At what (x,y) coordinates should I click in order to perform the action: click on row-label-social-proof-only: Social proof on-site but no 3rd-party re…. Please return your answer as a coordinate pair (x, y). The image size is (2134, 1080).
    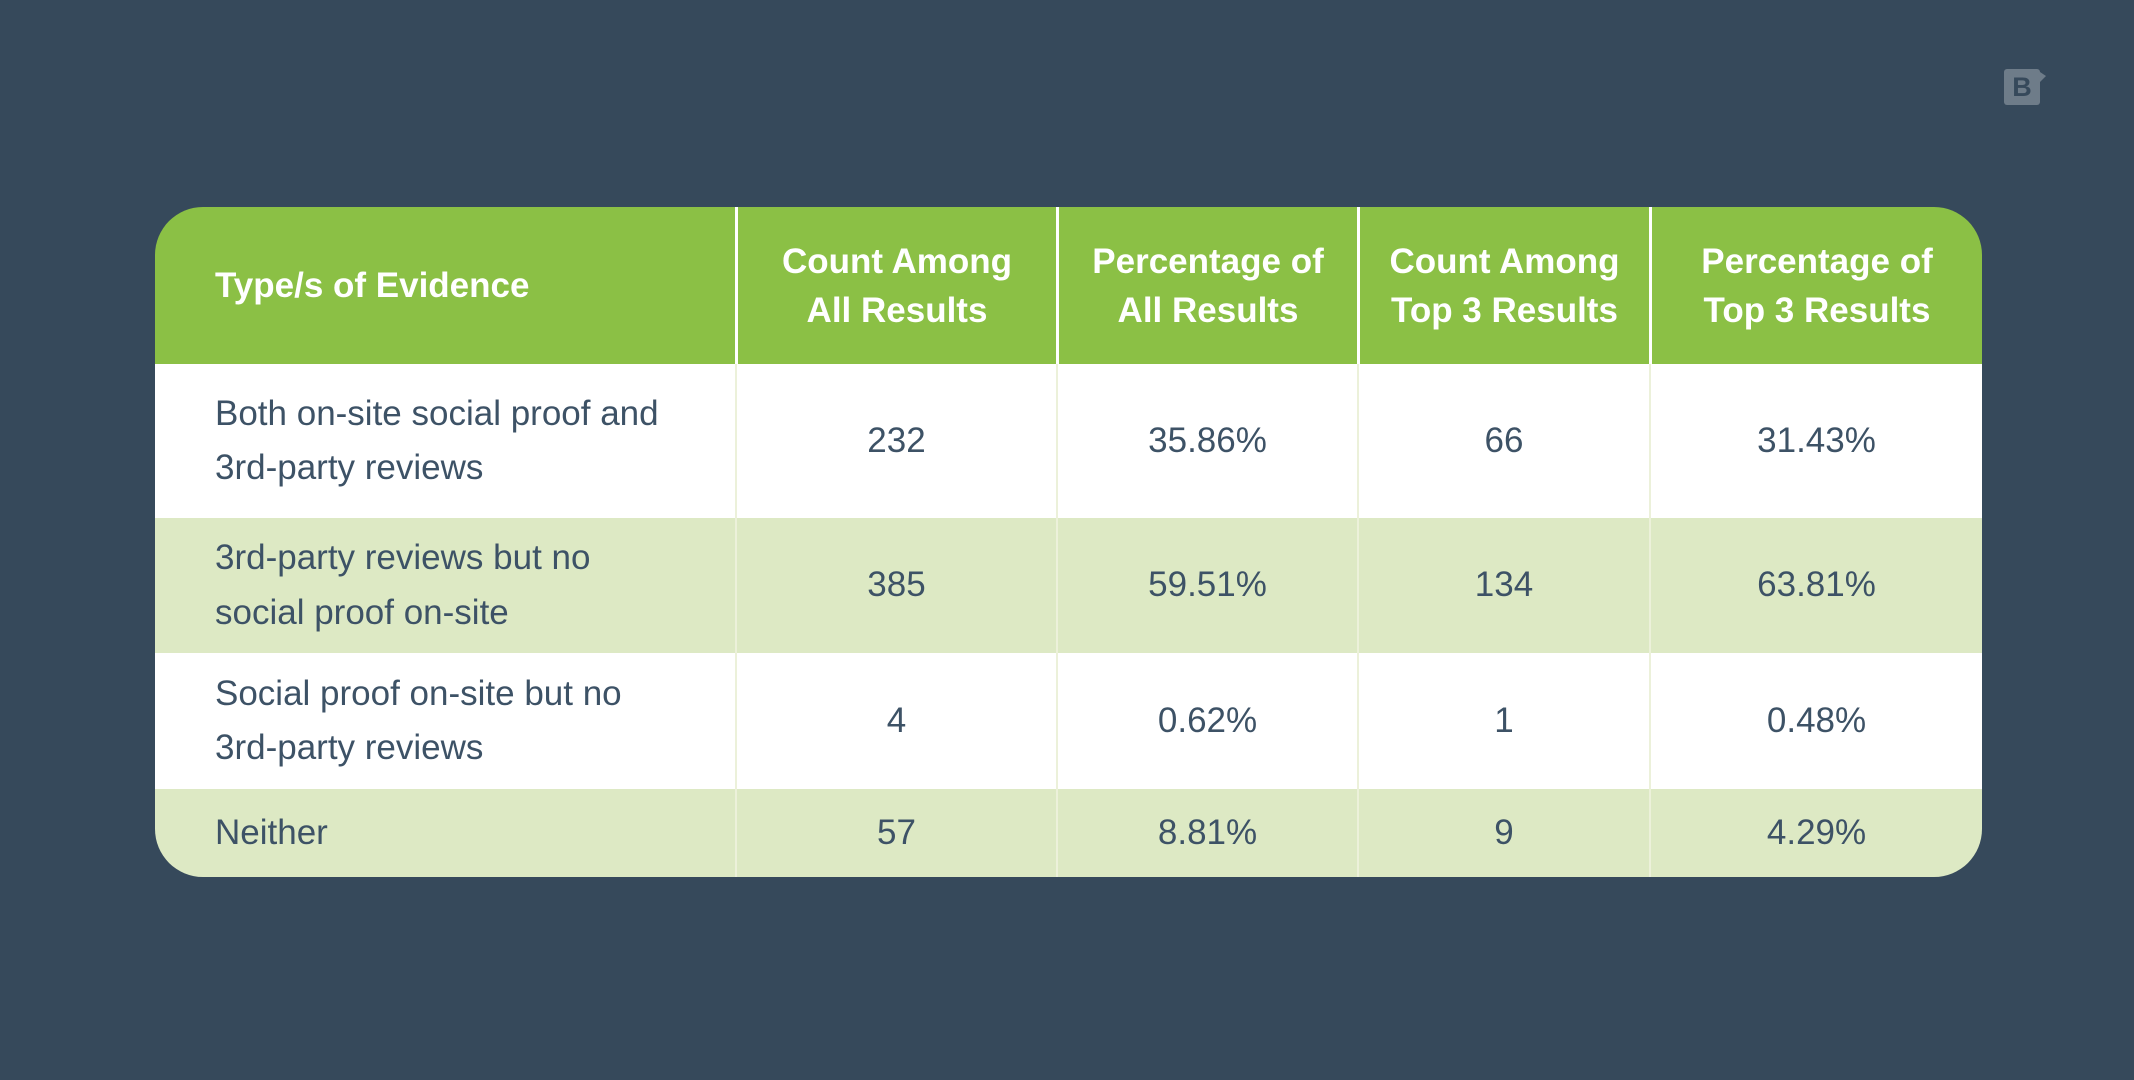
    Looking at the image, I should click on (445, 721).